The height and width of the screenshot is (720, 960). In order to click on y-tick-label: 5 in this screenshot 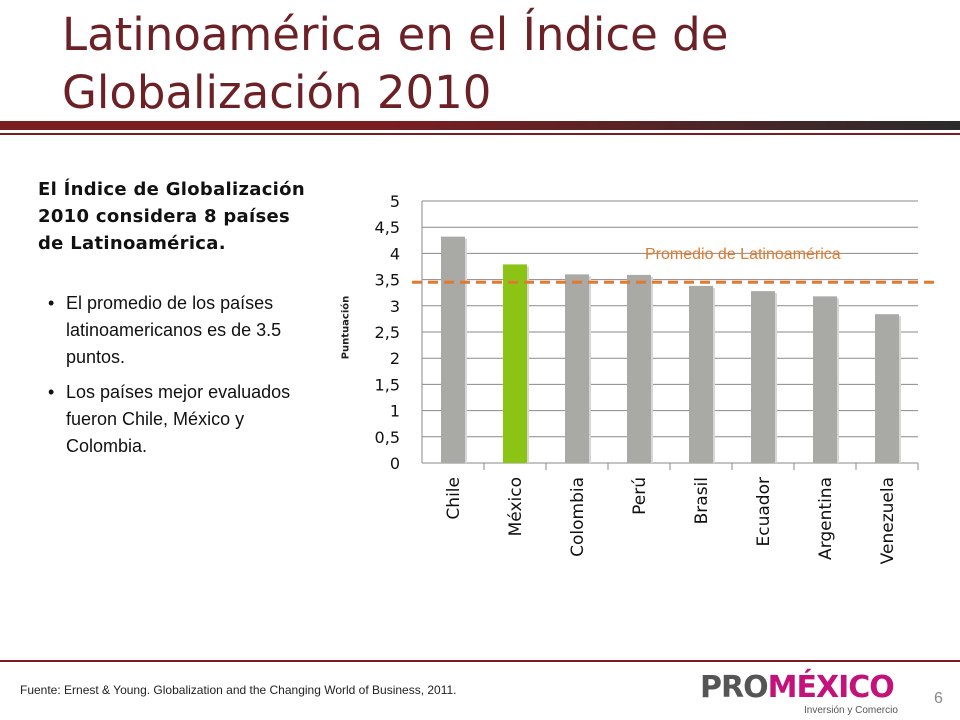, I will do `click(395, 201)`.